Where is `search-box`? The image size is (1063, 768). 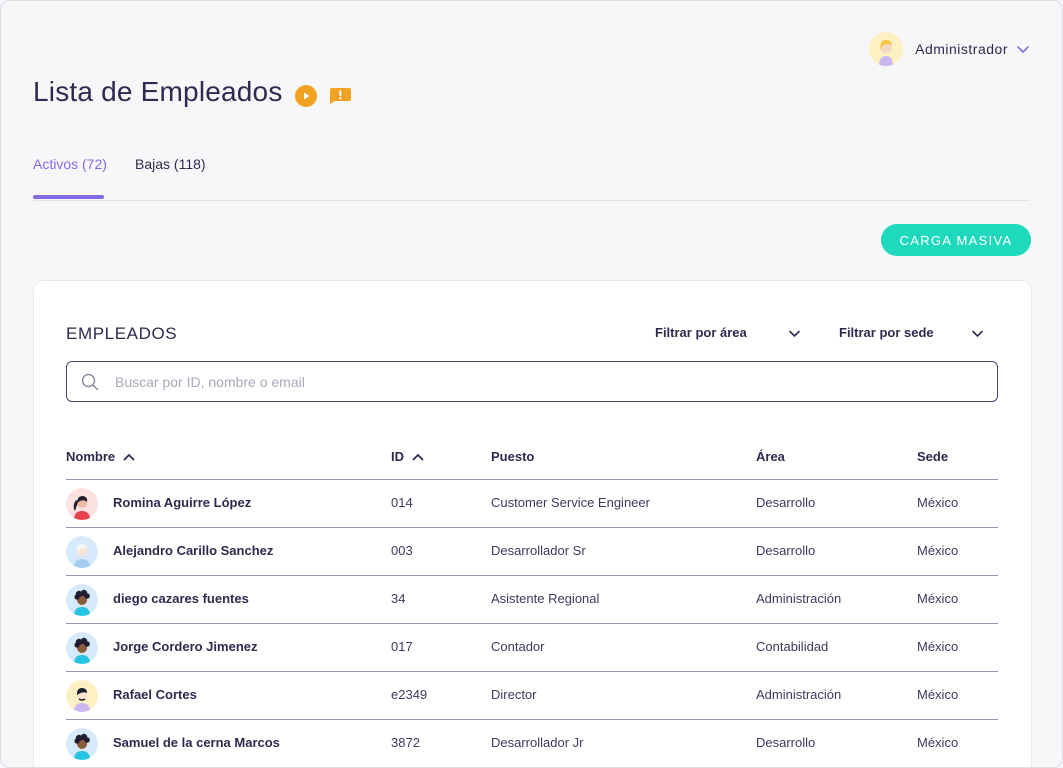
search-box is located at coordinates (532, 381).